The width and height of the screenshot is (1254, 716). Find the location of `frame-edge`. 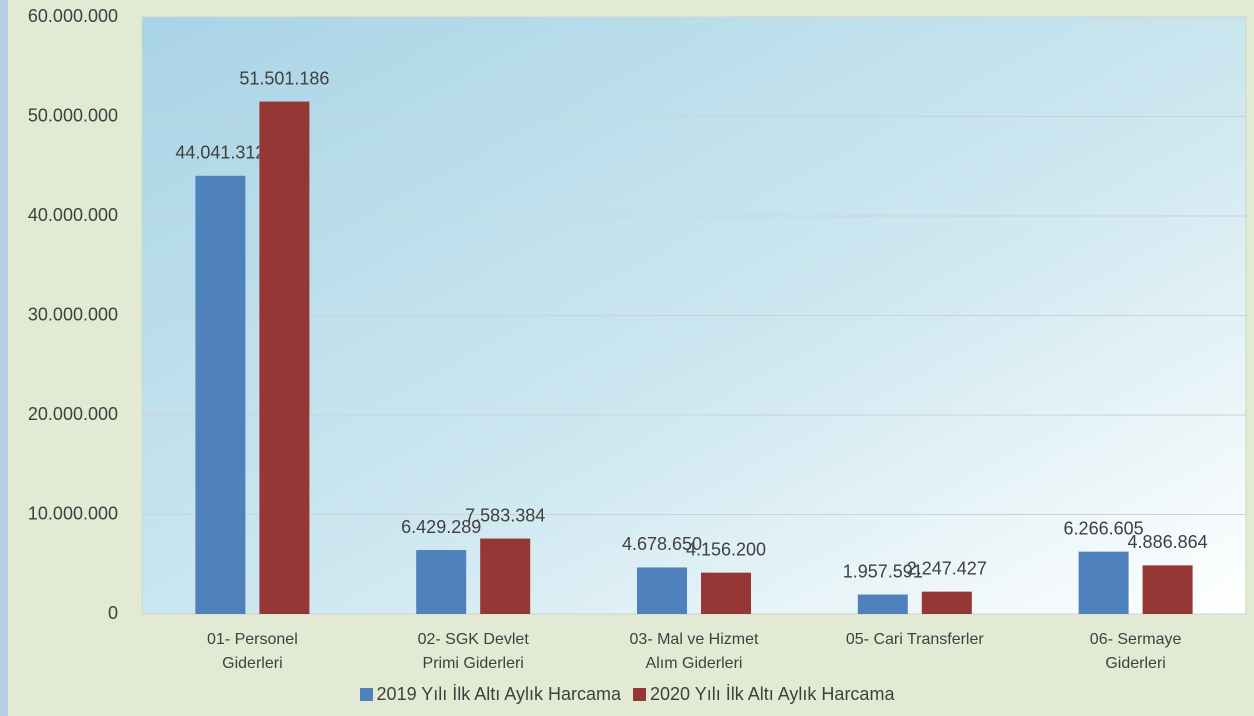

frame-edge is located at coordinates (4, 358).